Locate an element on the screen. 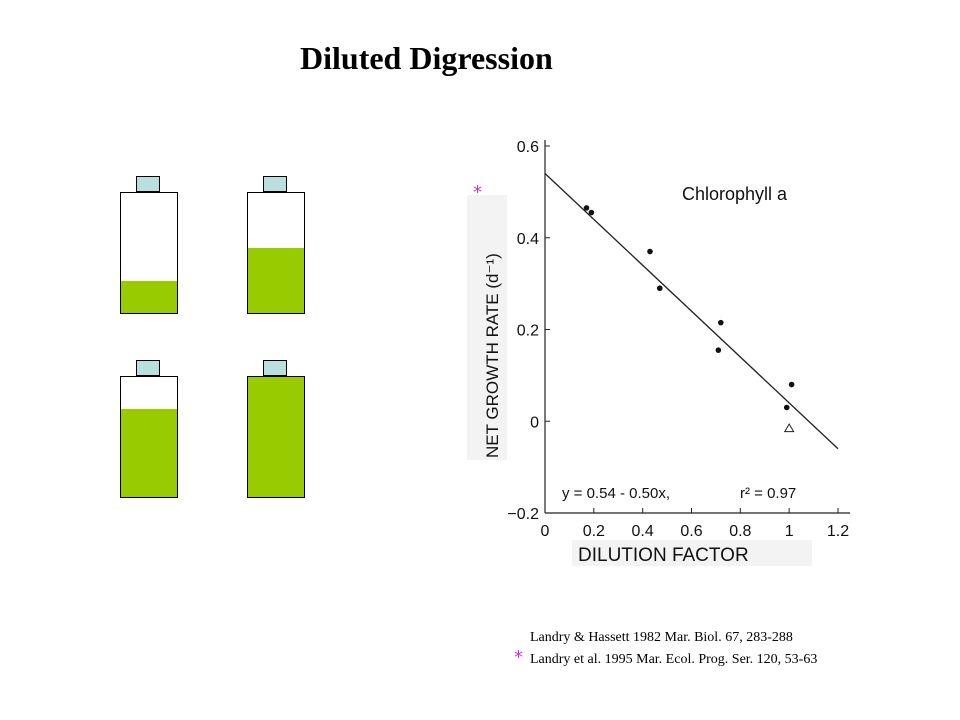  y-label-panel is located at coordinates (487, 327).